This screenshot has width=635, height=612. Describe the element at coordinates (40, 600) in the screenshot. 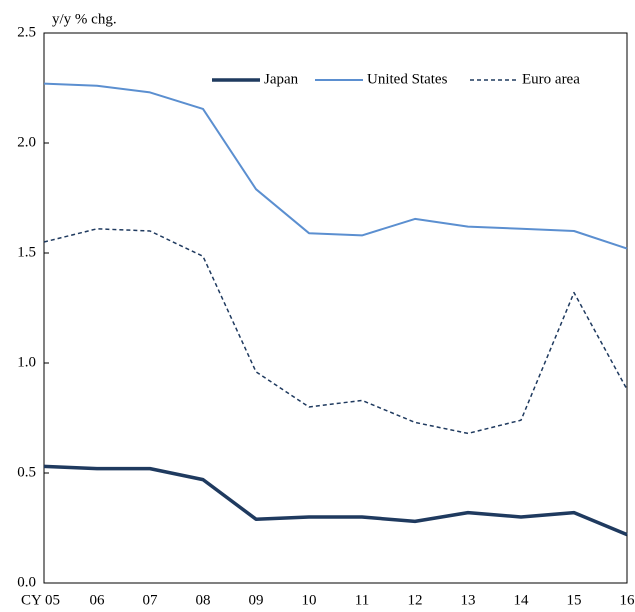

I see `x-tick-label: CY 05` at that location.